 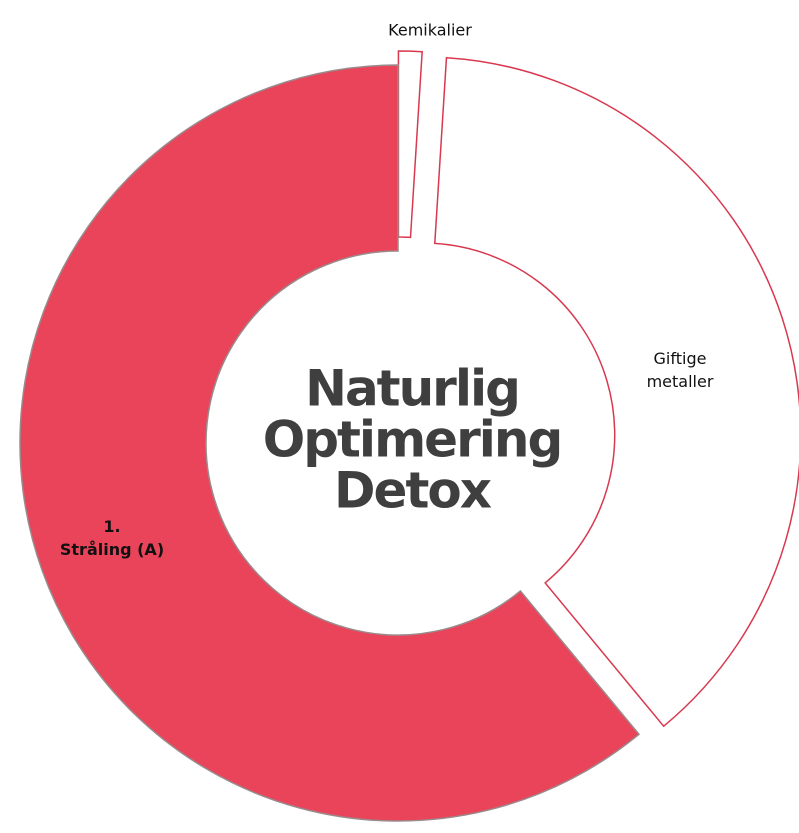 What do you see at coordinates (410, 144) in the screenshot?
I see `donut-slice` at bounding box center [410, 144].